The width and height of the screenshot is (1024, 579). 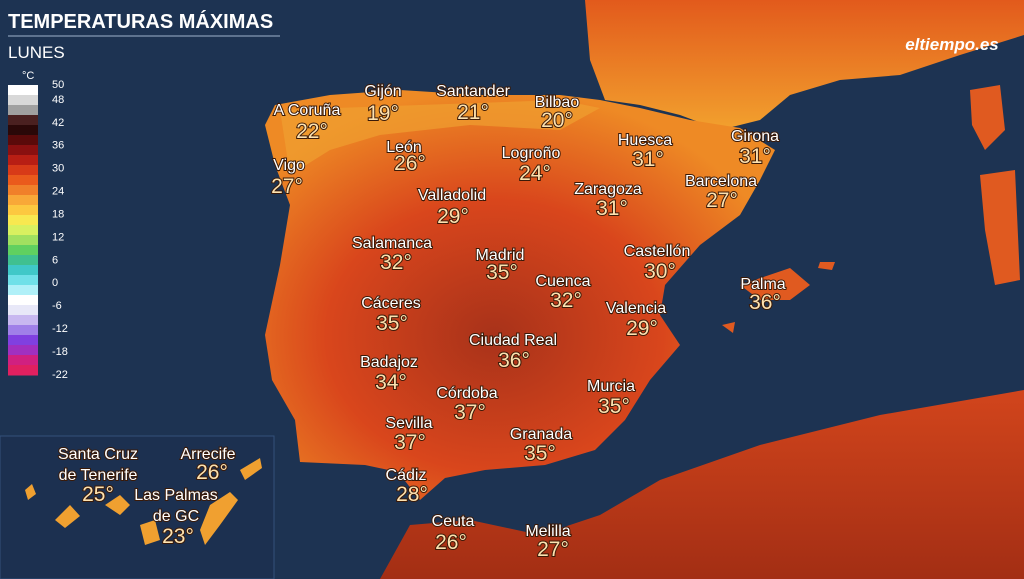 What do you see at coordinates (531, 153) in the screenshot?
I see `city-name: Logroño` at bounding box center [531, 153].